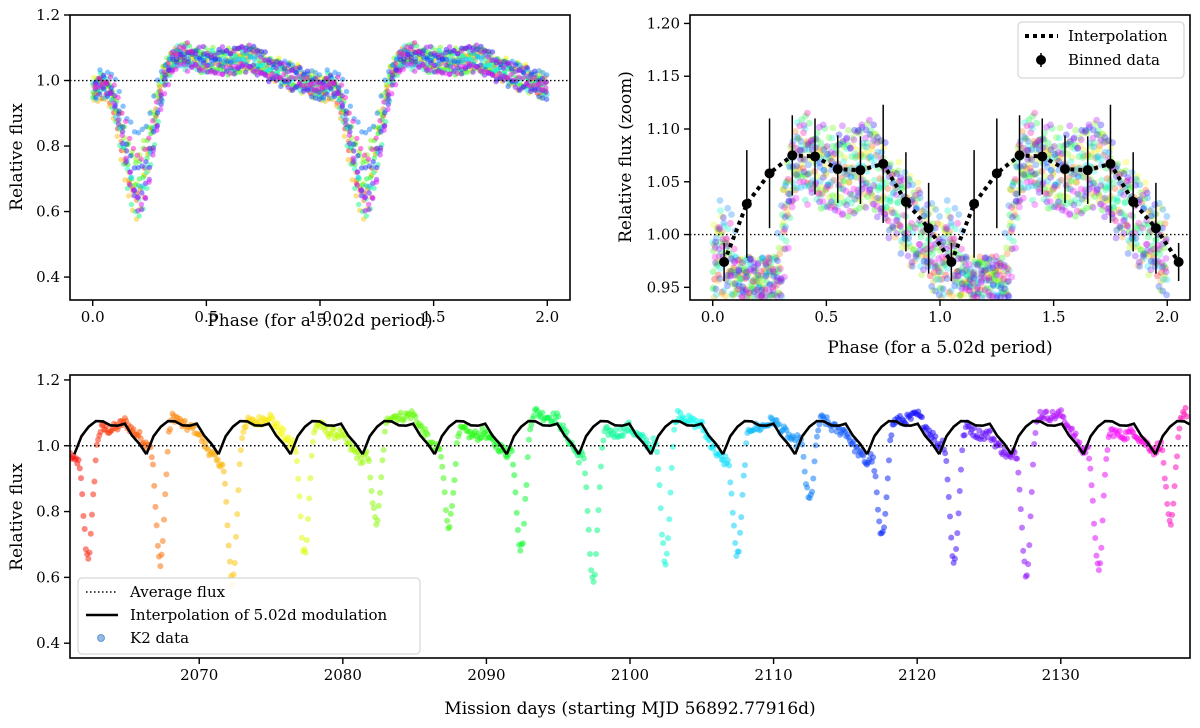  Describe the element at coordinates (1087, 170) in the screenshot. I see `binned-data-point` at that location.